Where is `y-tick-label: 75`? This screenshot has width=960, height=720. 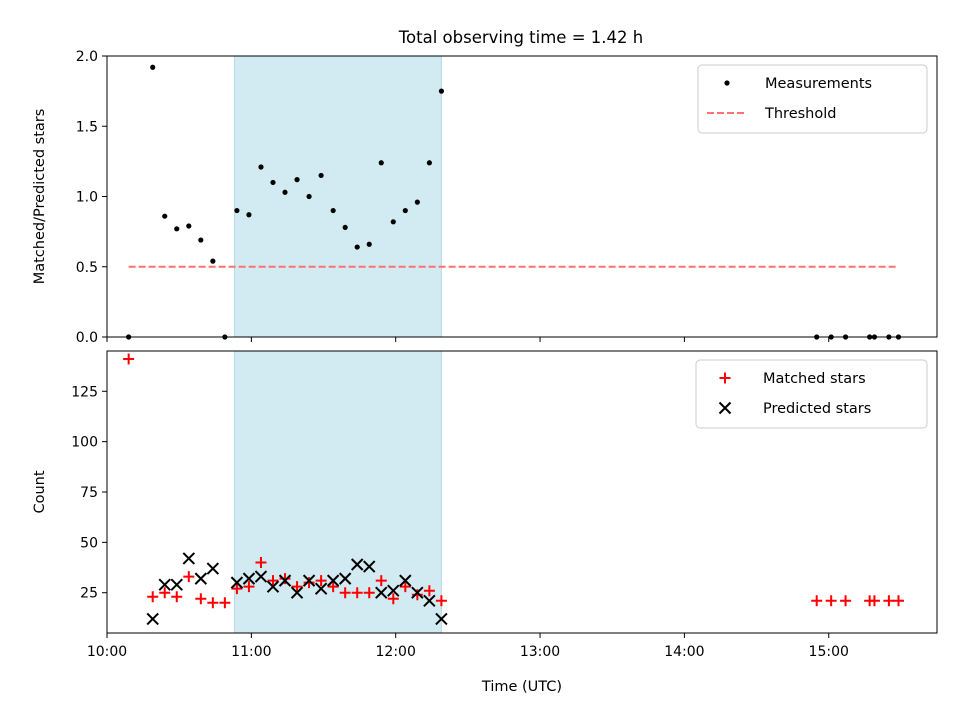 y-tick-label: 75 is located at coordinates (89, 493).